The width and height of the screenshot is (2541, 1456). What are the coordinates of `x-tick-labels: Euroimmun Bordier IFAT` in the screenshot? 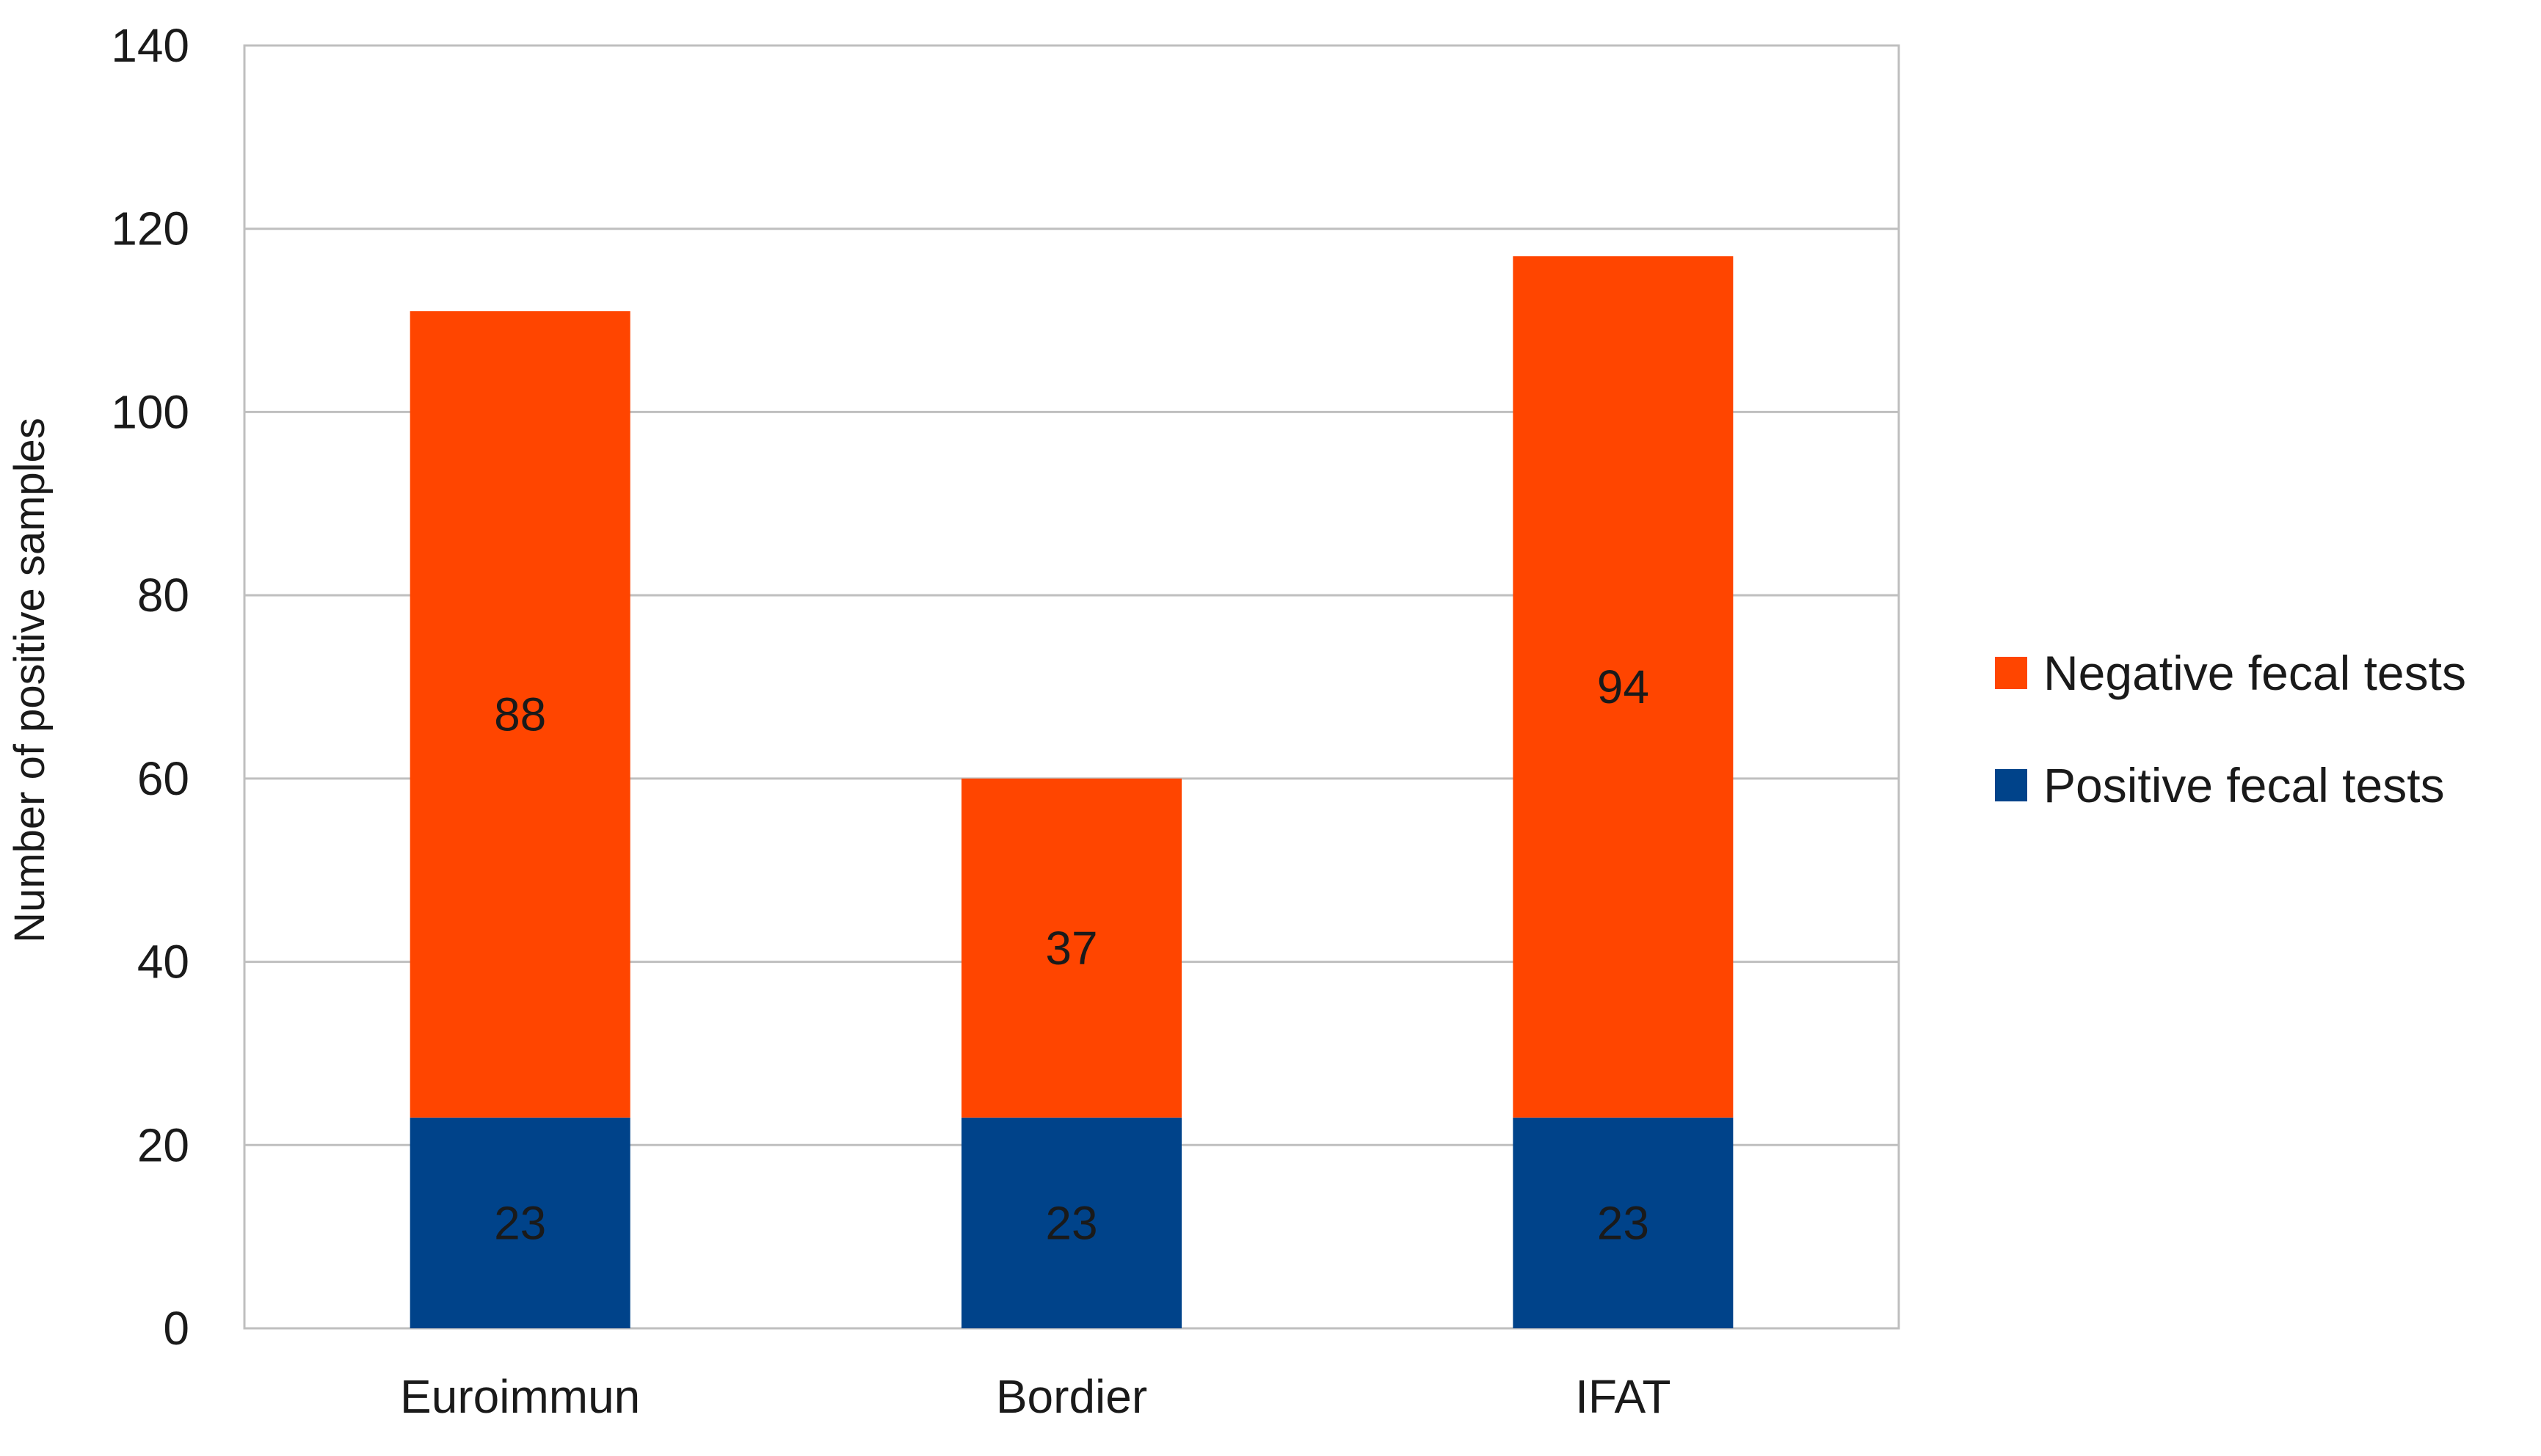 It's located at (1035, 1396).